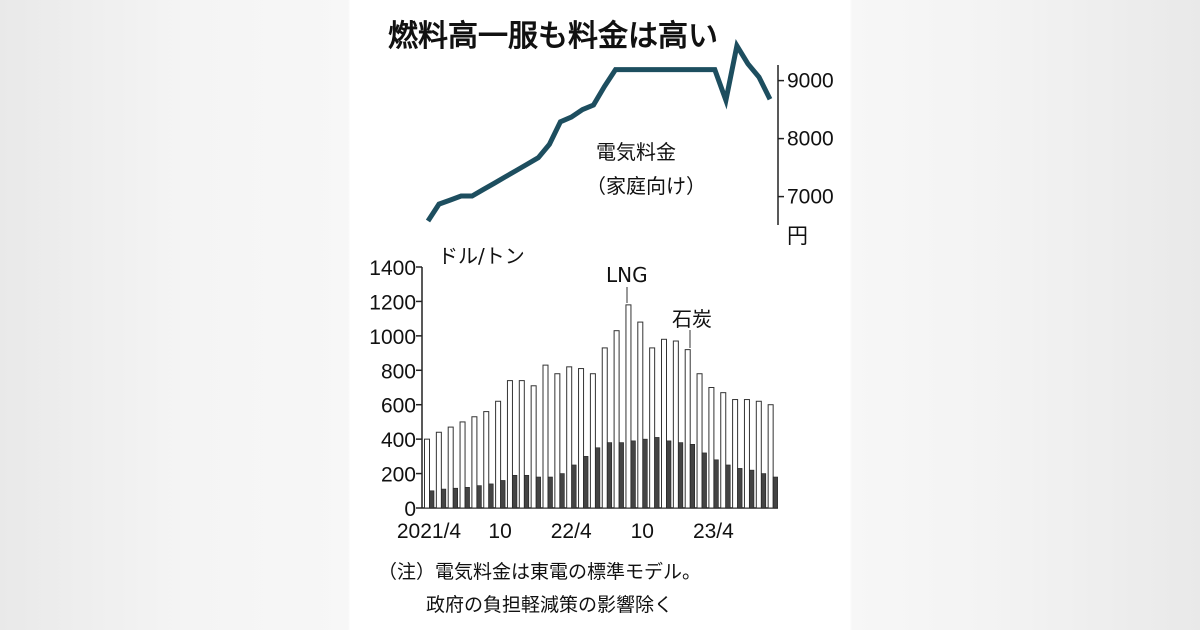  I want to click on fuel-tick-label: 600, so click(398, 406).